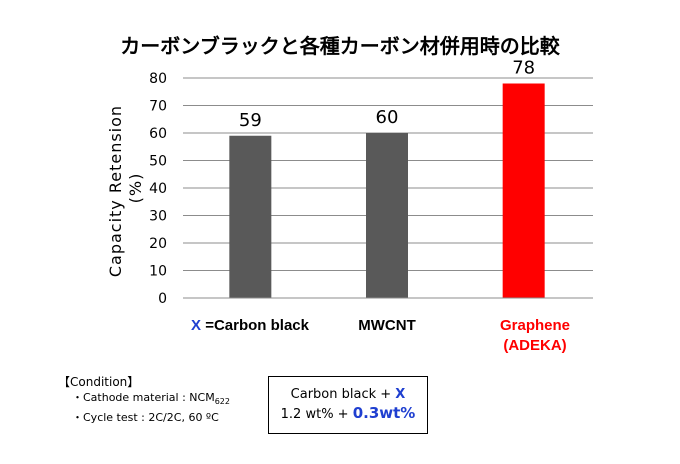  Describe the element at coordinates (400, 394) in the screenshot. I see `note-line1-x: X` at that location.